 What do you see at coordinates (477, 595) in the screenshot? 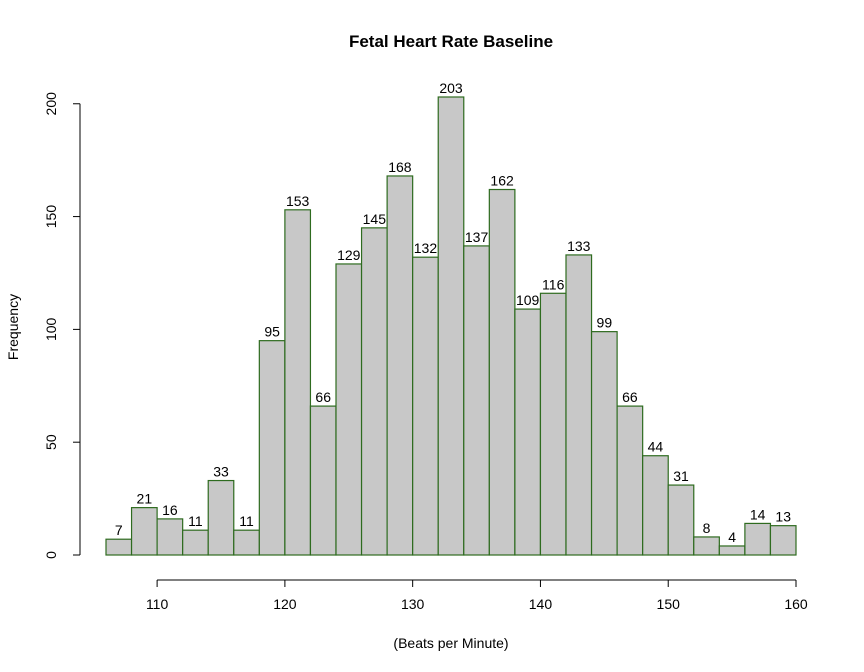
I see `x-axis: 110 120 130 140 150 160` at bounding box center [477, 595].